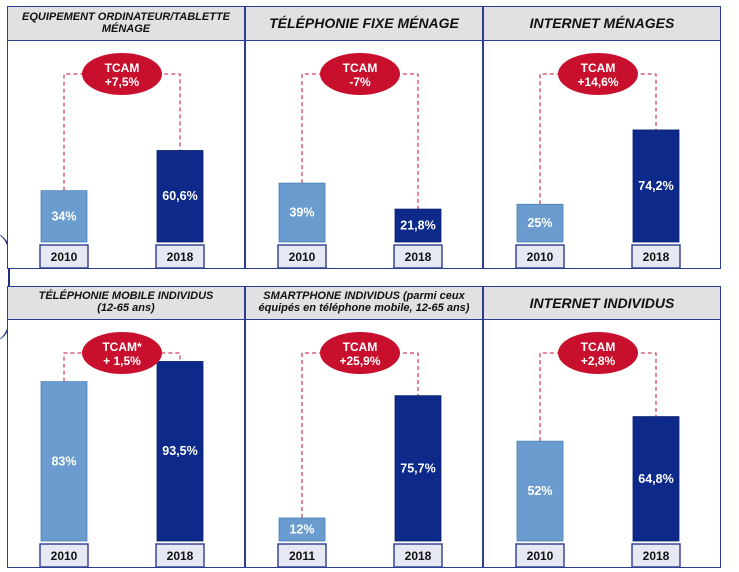 The image size is (739, 572). What do you see at coordinates (126, 16) in the screenshot?
I see `panel-title-line-1: EQUIPEMENT ORDINATEUR/TABLETTE` at bounding box center [126, 16].